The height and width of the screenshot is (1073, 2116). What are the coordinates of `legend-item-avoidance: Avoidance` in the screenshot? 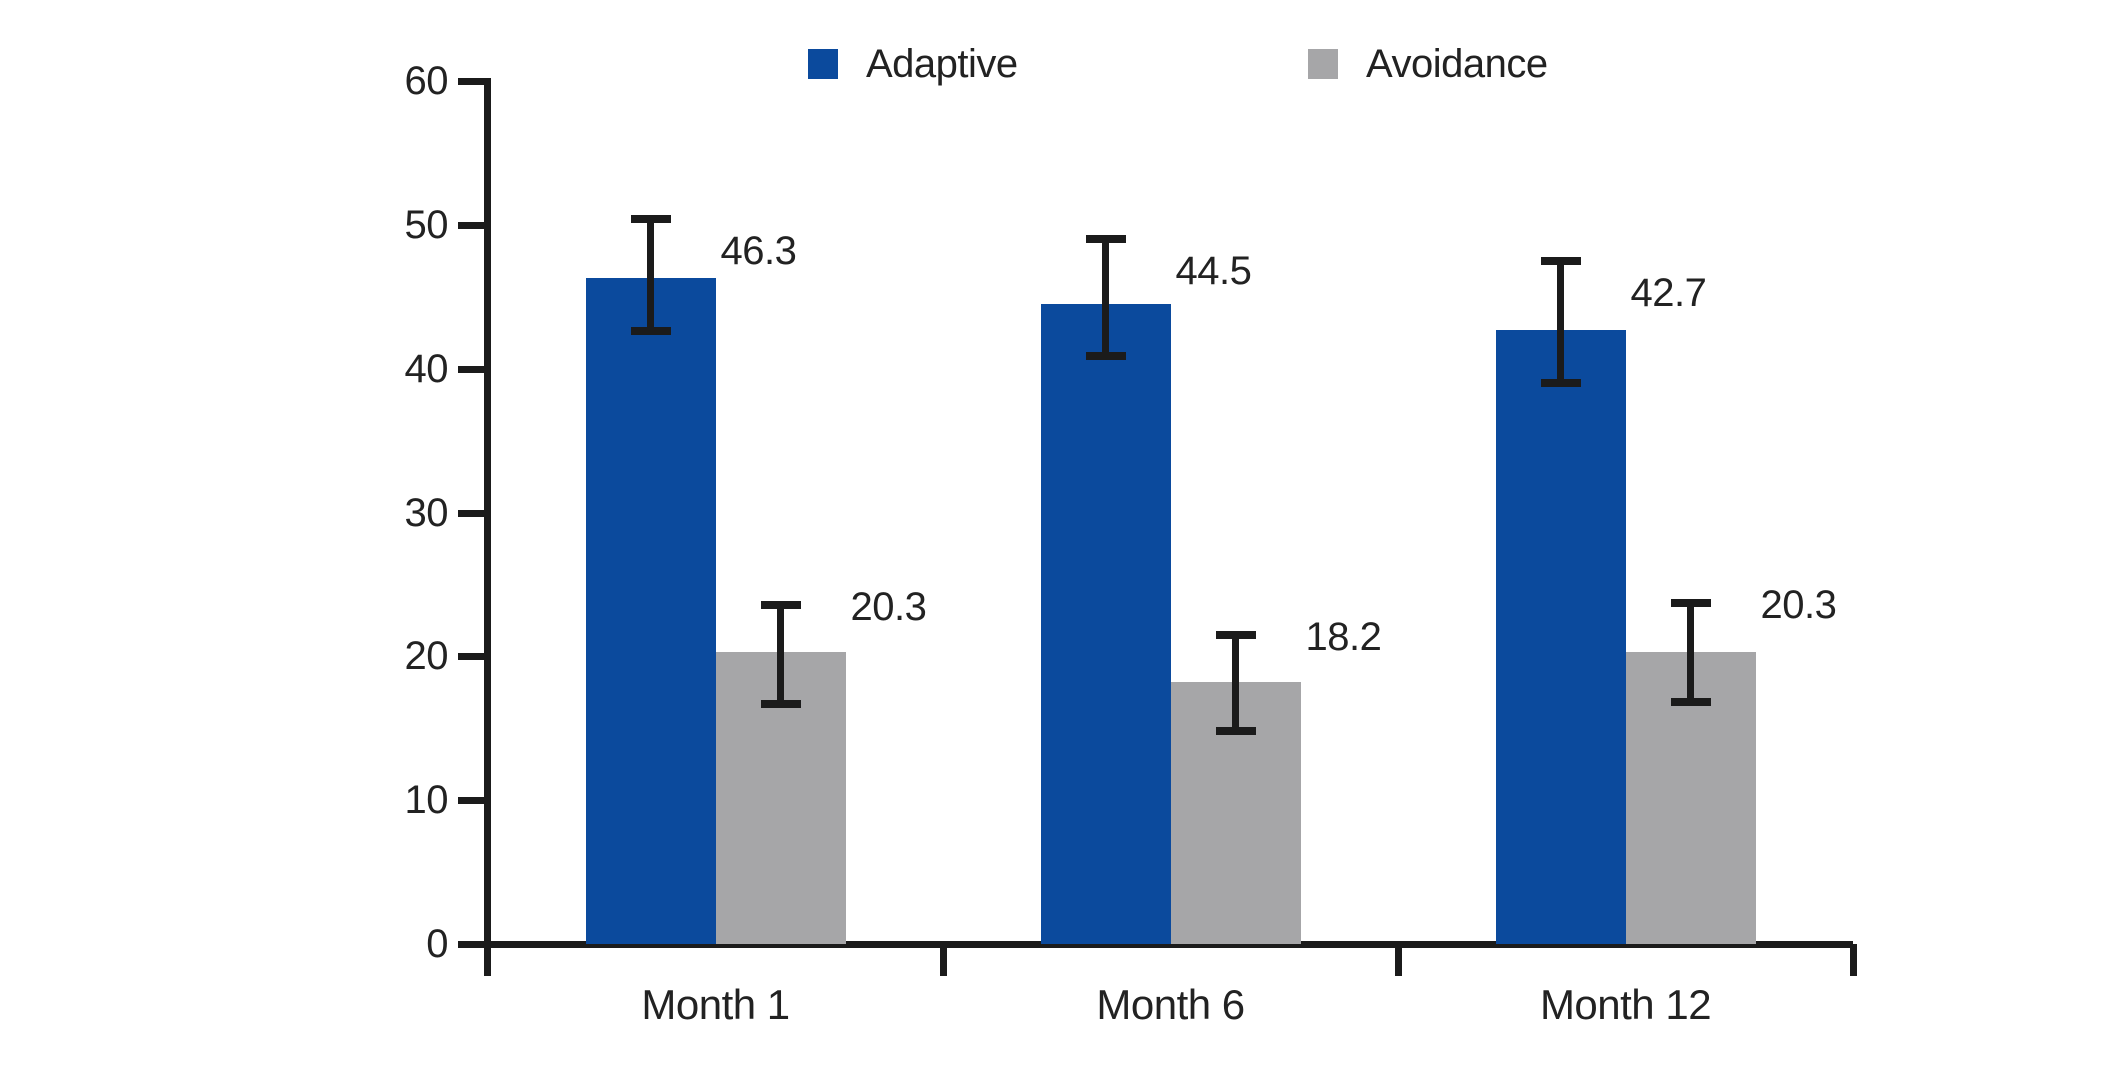 It's located at (1428, 64).